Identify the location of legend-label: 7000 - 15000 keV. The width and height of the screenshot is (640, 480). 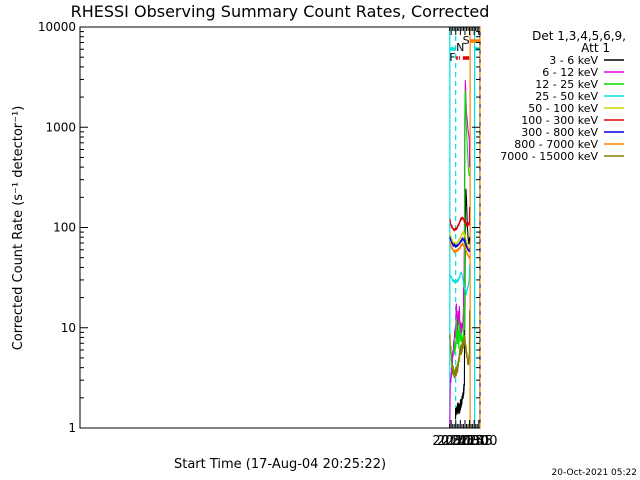
(549, 156).